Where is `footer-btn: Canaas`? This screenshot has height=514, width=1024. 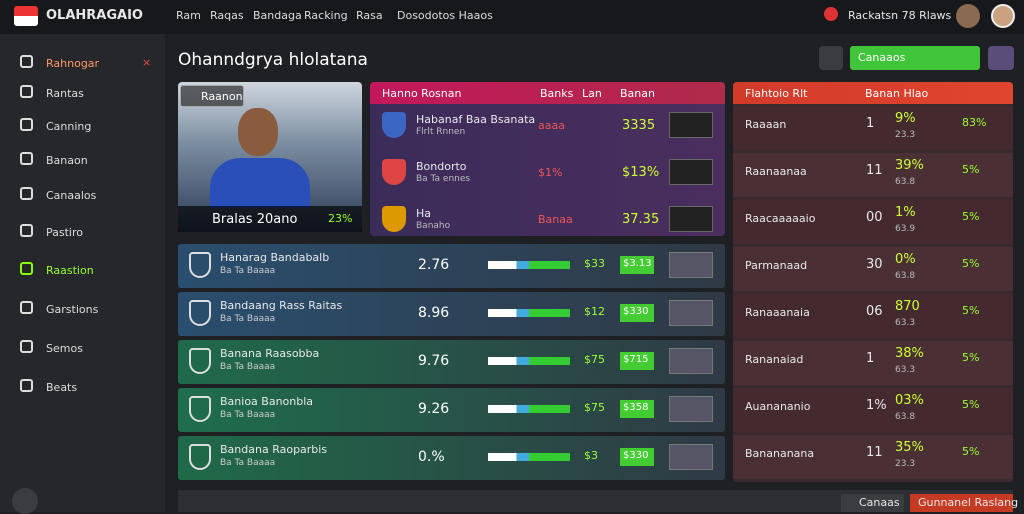 footer-btn: Canaas is located at coordinates (872, 503).